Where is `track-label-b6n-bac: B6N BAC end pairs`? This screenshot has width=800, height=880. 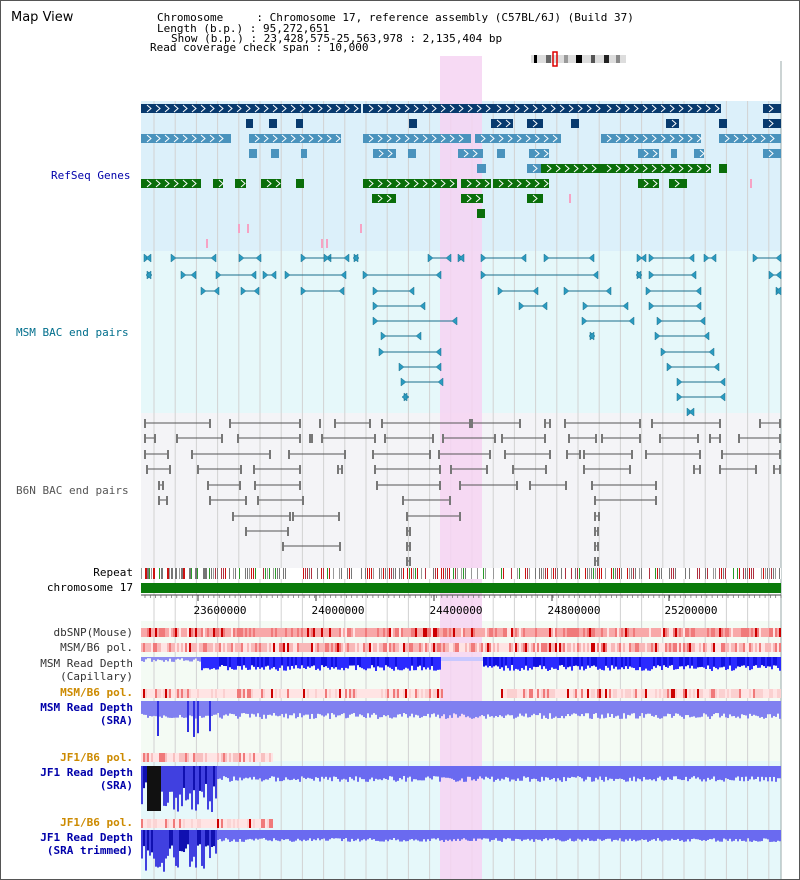
track-label-b6n-bac: B6N BAC end pairs is located at coordinates (72, 490).